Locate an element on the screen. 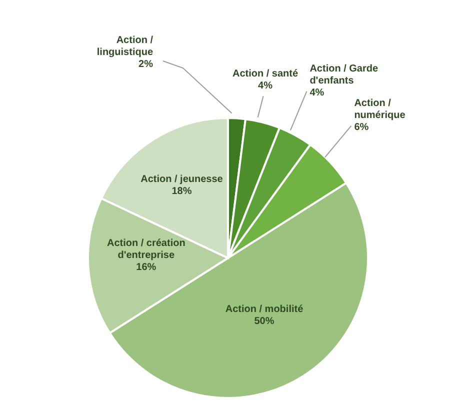 This screenshot has height=404, width=468. slice-label: Action / linguistique is located at coordinates (125, 46).